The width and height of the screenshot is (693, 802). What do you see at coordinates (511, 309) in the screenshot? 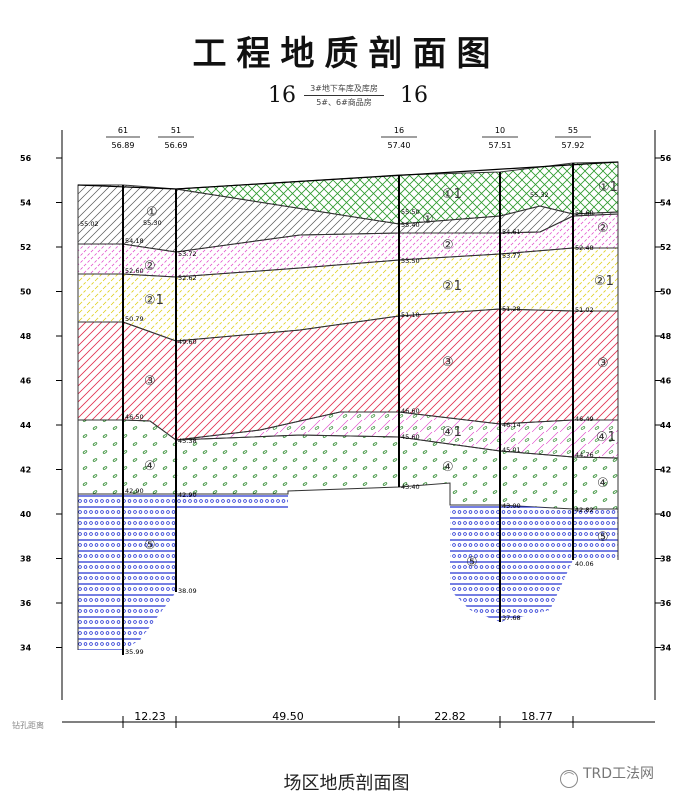
I see `contact-label: 51.28` at bounding box center [511, 309].